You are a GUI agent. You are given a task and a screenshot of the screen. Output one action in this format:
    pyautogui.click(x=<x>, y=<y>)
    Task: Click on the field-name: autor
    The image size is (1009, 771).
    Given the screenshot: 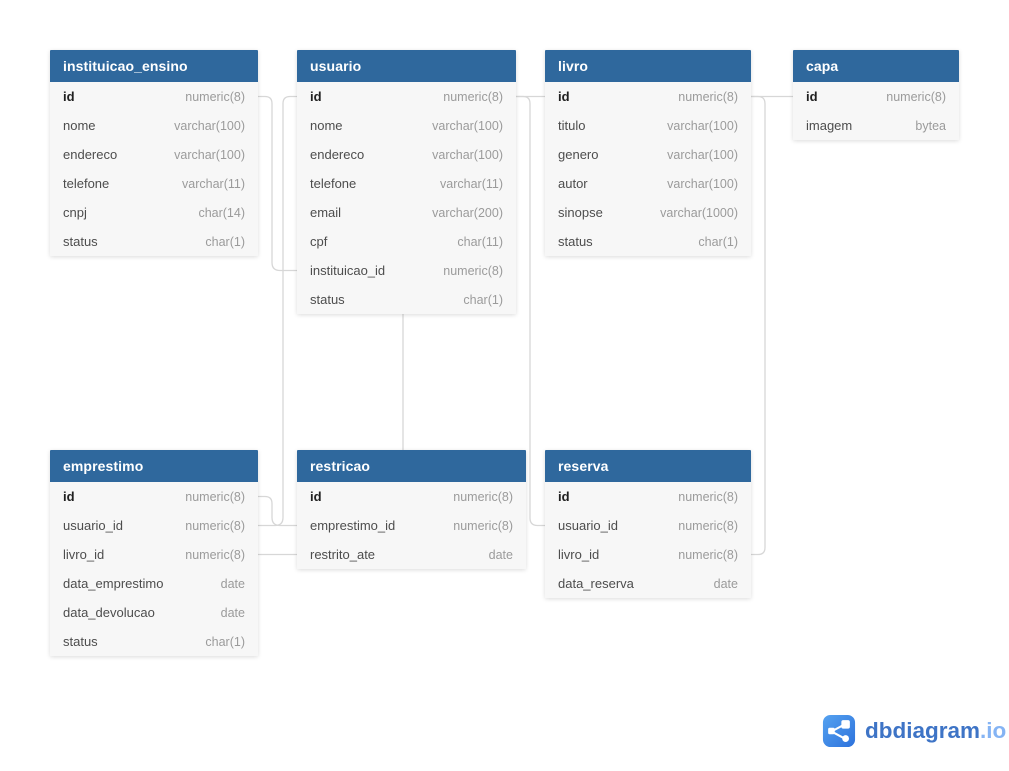 What is the action you would take?
    pyautogui.click(x=573, y=183)
    